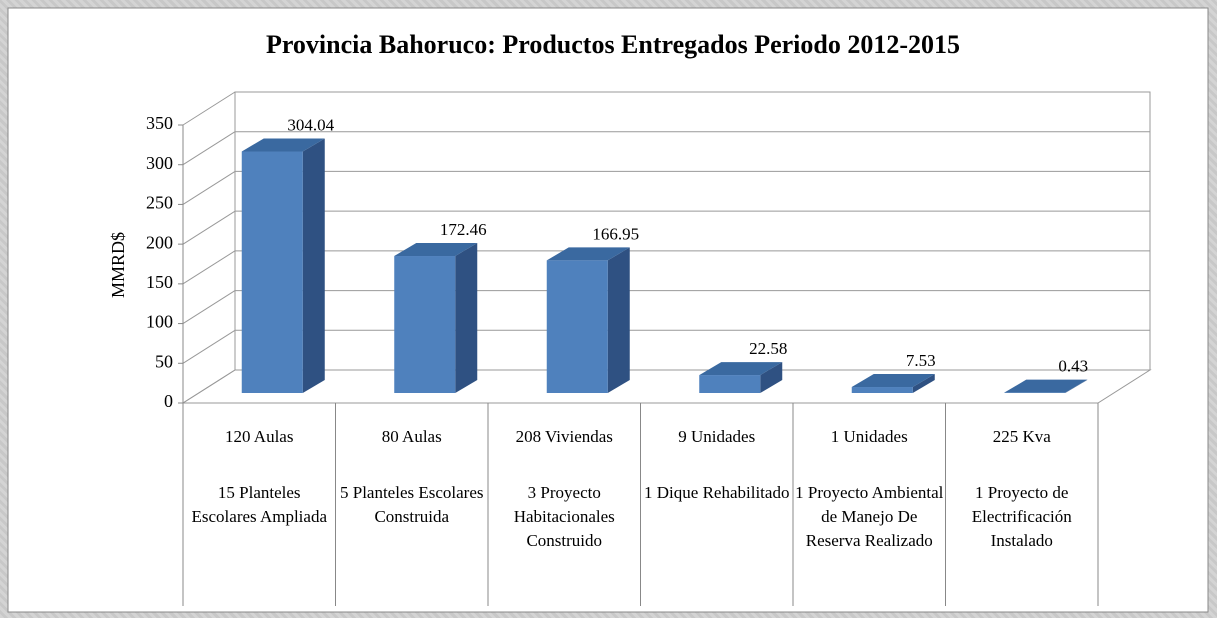 Image resolution: width=1217 pixels, height=618 pixels. I want to click on x-tick-label: 1 Unidades, so click(869, 436).